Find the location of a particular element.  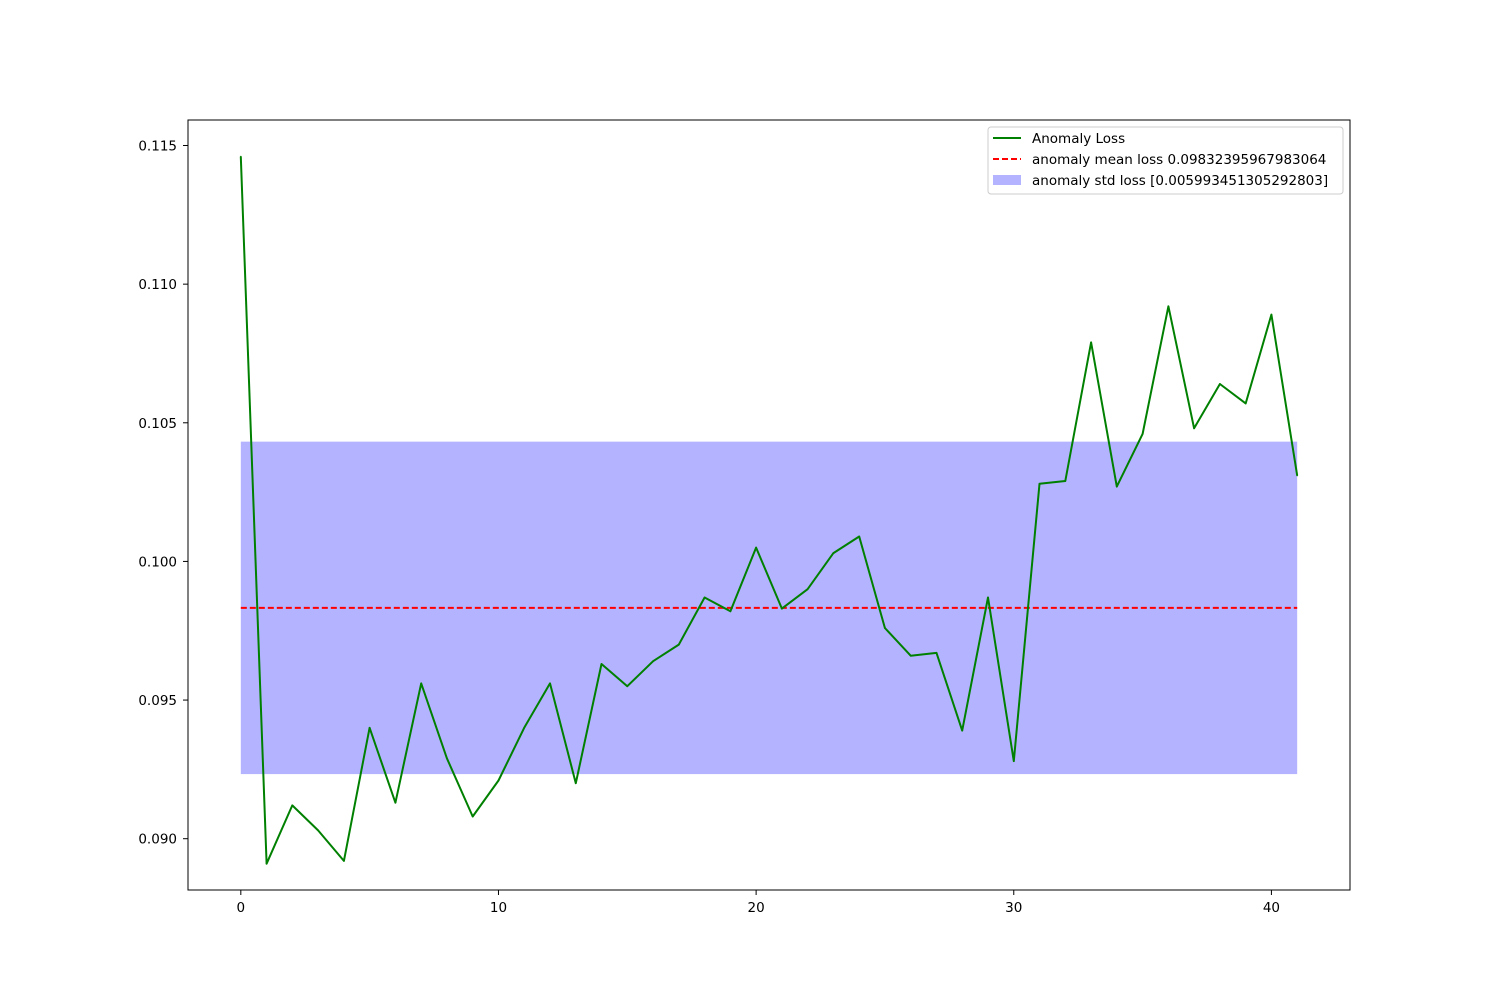

x-tick-label: 30 is located at coordinates (1013, 908).